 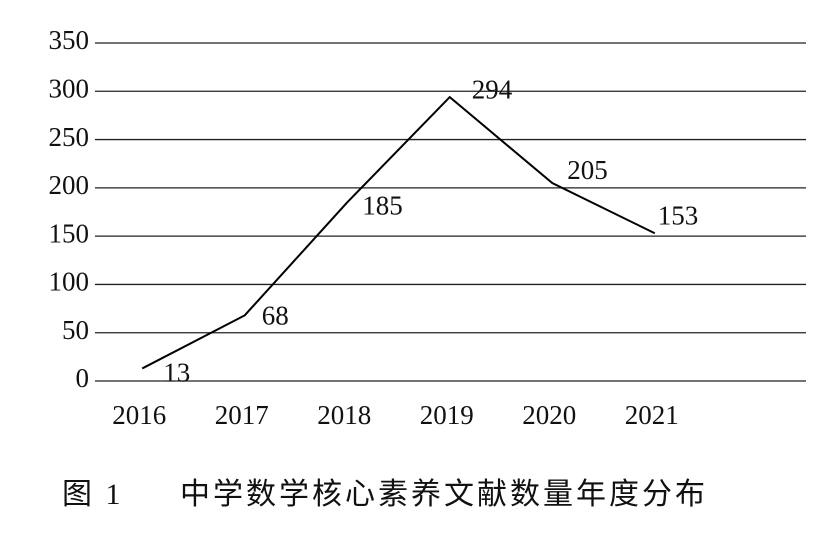 What do you see at coordinates (549, 415) in the screenshot?
I see `x-tick-label: 2020` at bounding box center [549, 415].